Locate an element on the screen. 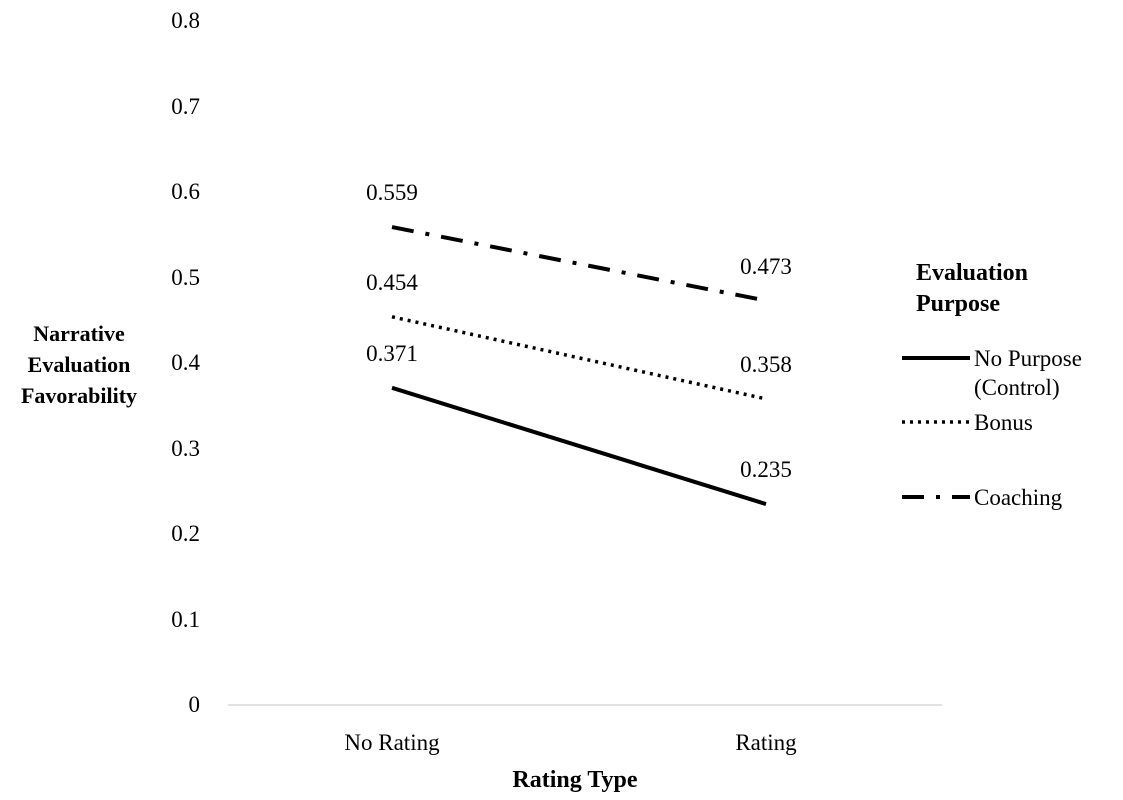  legend-title: Evaluation Purpose is located at coordinates (1016, 289).